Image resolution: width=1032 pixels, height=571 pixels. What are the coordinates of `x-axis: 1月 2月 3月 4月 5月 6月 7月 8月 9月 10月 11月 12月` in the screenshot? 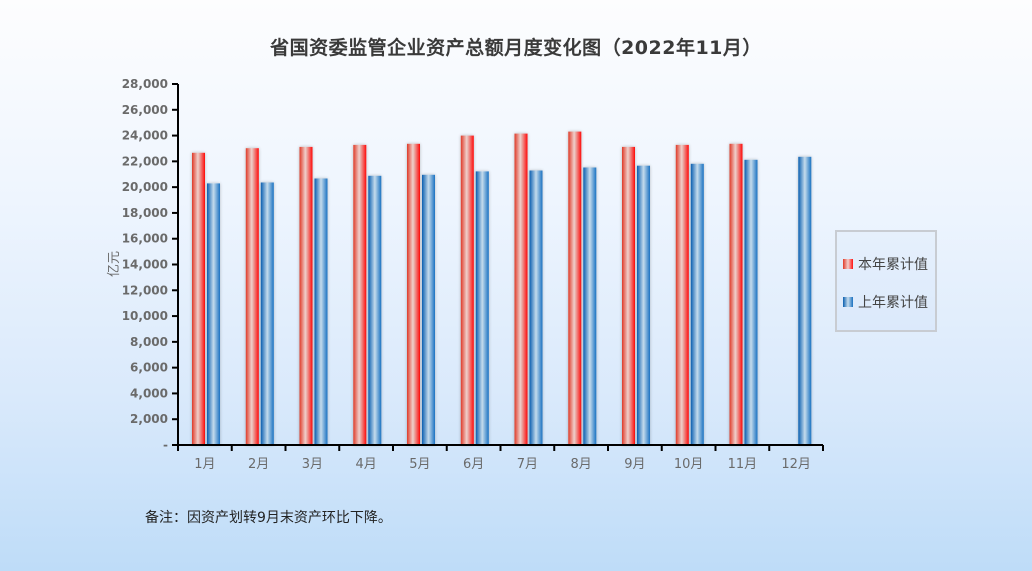 It's located at (500, 458).